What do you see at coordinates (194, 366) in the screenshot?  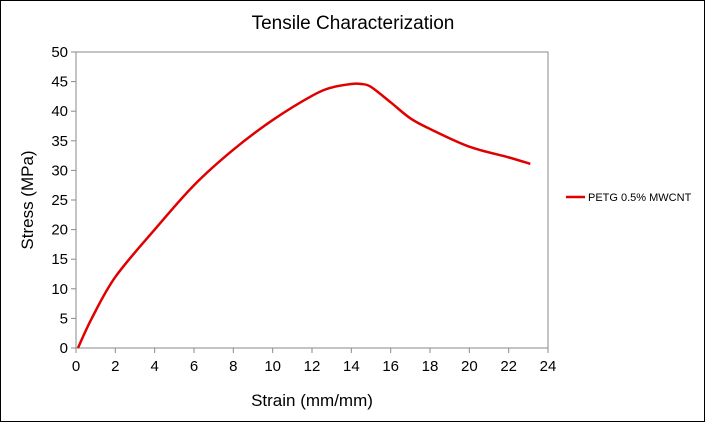 I see `x-tick-label: 6` at bounding box center [194, 366].